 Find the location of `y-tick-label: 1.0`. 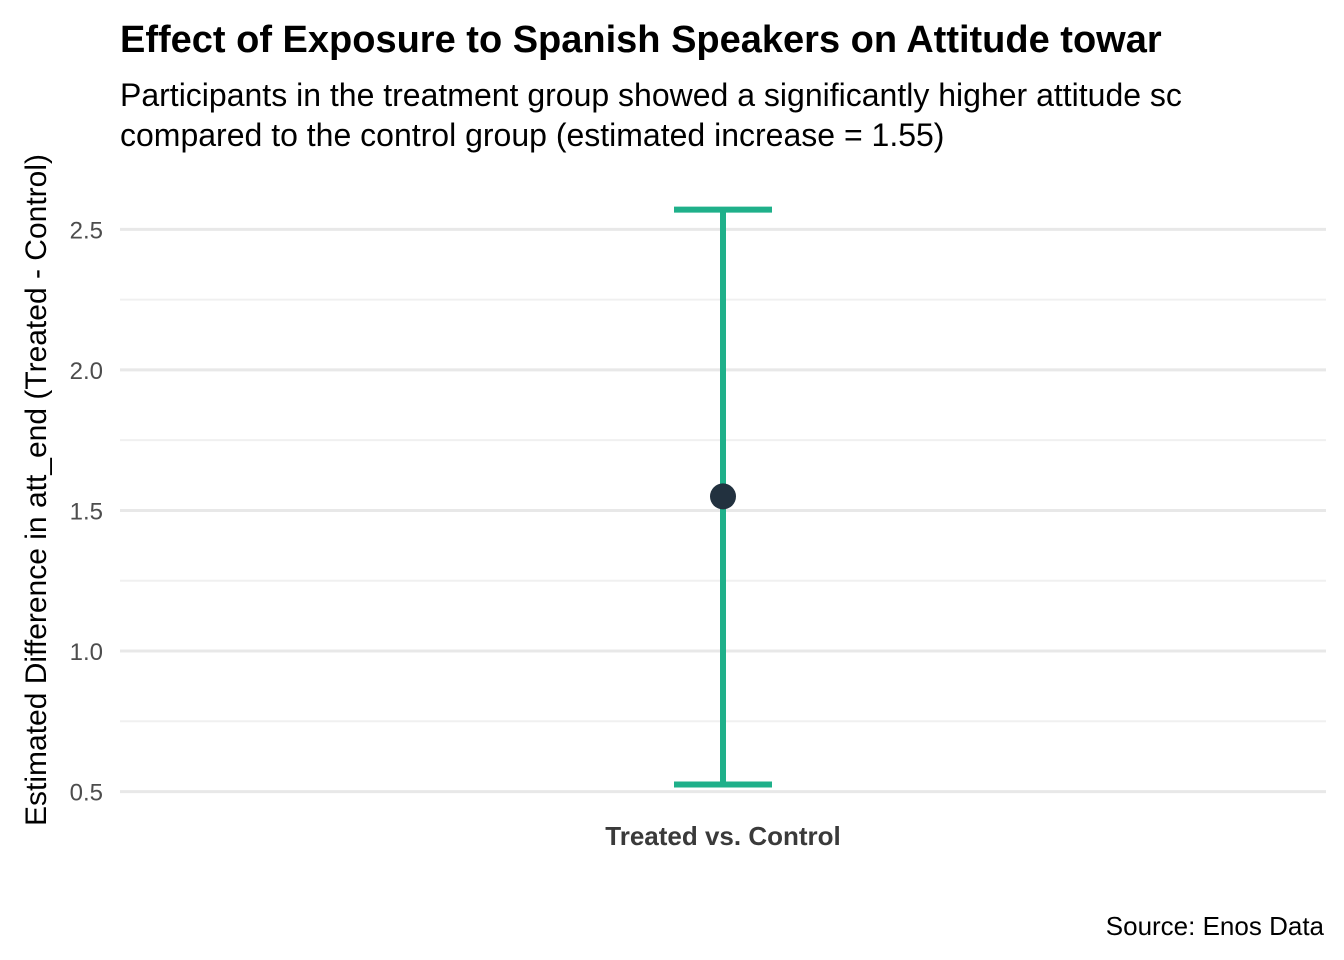

y-tick-label: 1.0 is located at coordinates (86, 652).